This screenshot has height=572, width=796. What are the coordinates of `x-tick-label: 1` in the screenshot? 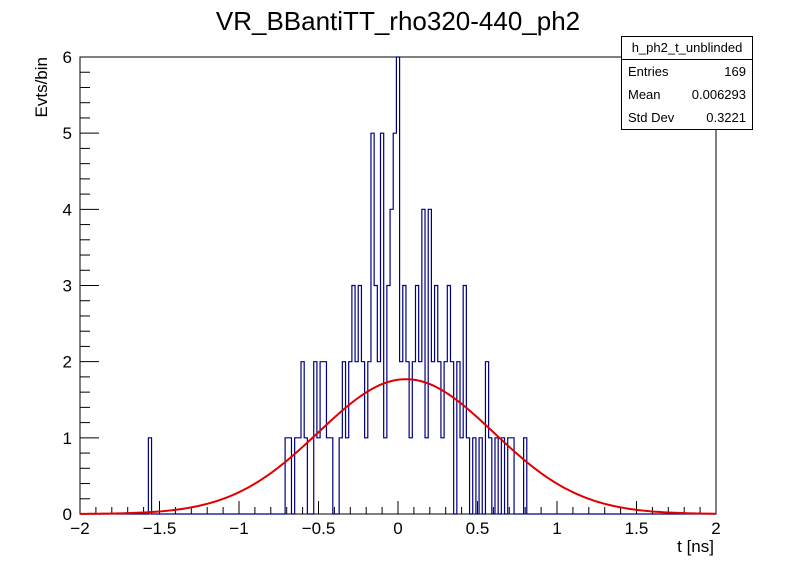 It's located at (556, 528).